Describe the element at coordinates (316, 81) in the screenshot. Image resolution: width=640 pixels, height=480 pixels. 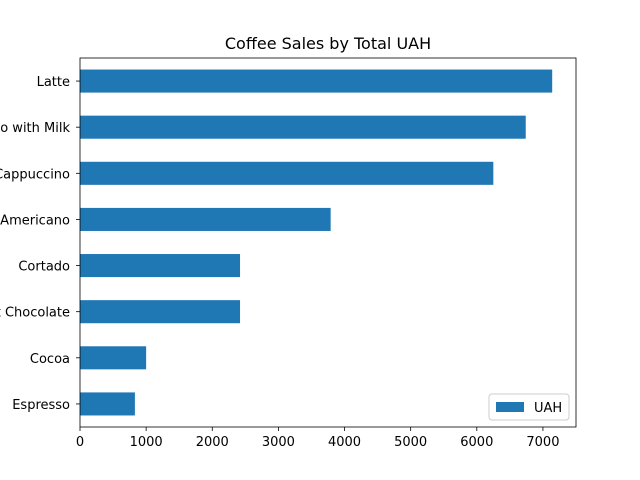
I see `bar-latte` at that location.